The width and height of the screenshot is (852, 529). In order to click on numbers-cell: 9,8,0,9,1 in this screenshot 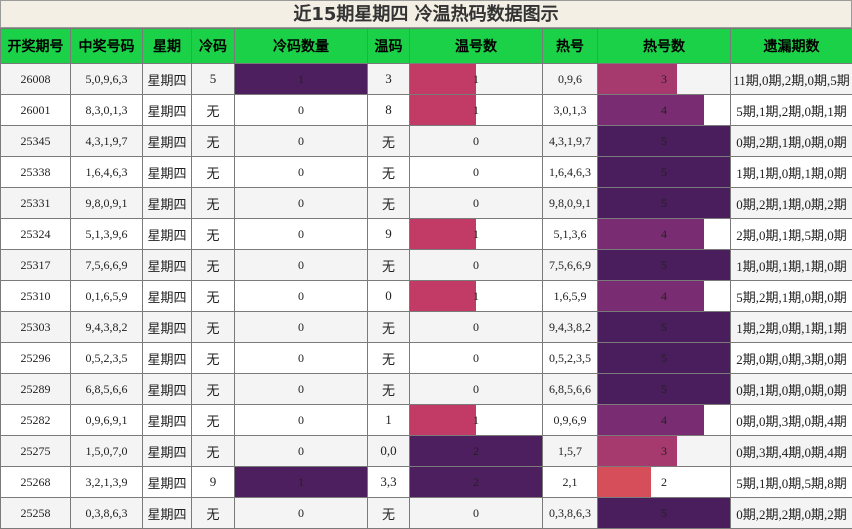, I will do `click(107, 203)`.